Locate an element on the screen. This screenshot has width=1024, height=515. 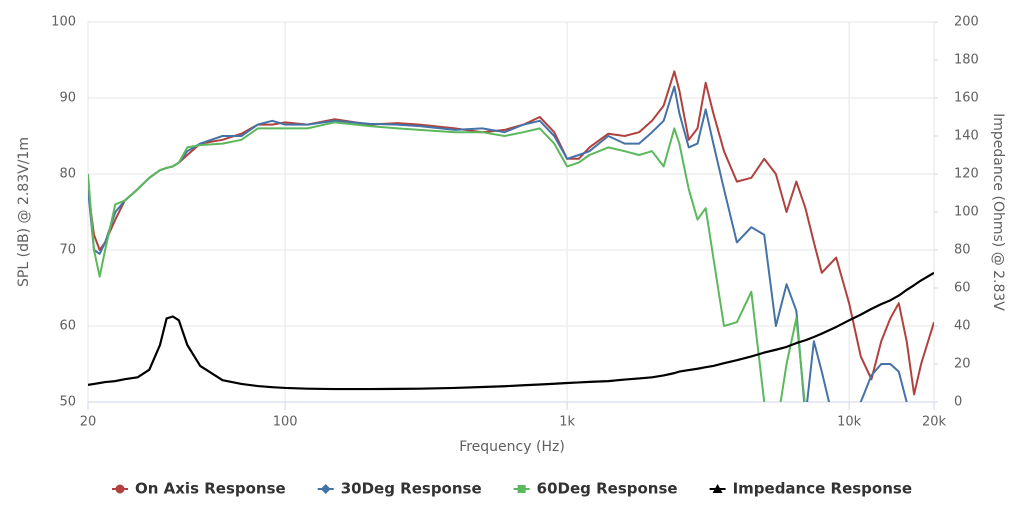
y-tick-label: 50 is located at coordinates (67, 402).